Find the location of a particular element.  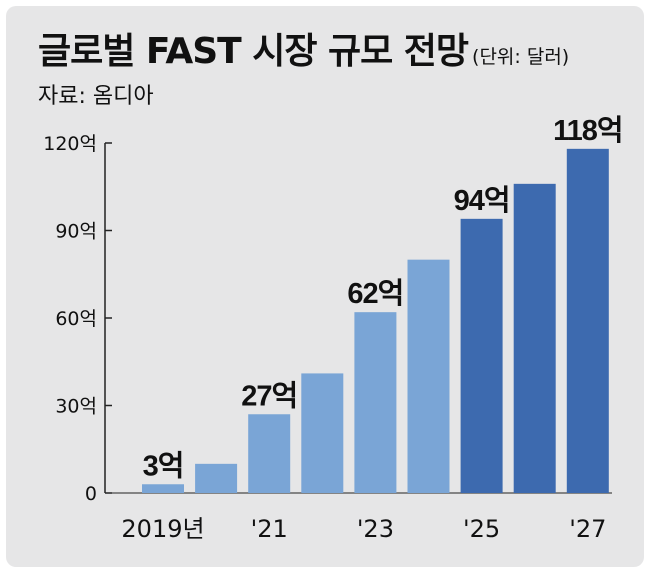

chart-title-text: 글로벌 FAST 시장 규모 전망 is located at coordinates (253, 51).